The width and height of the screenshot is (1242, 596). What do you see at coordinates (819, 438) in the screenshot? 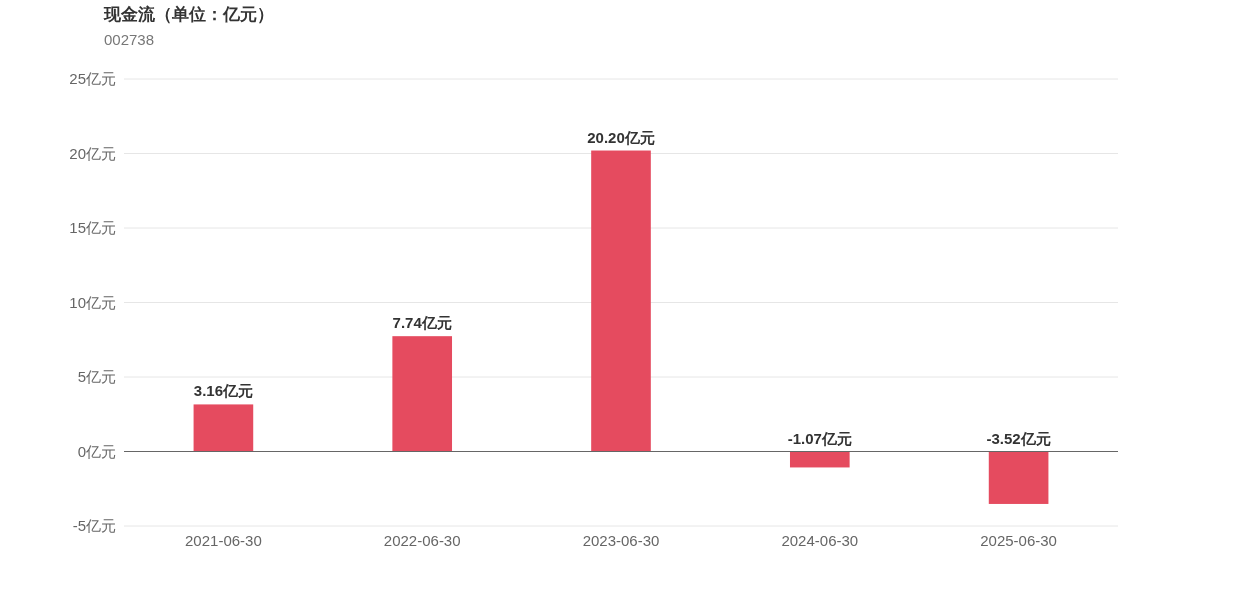
I see `data-label: -1.07亿元` at bounding box center [819, 438].